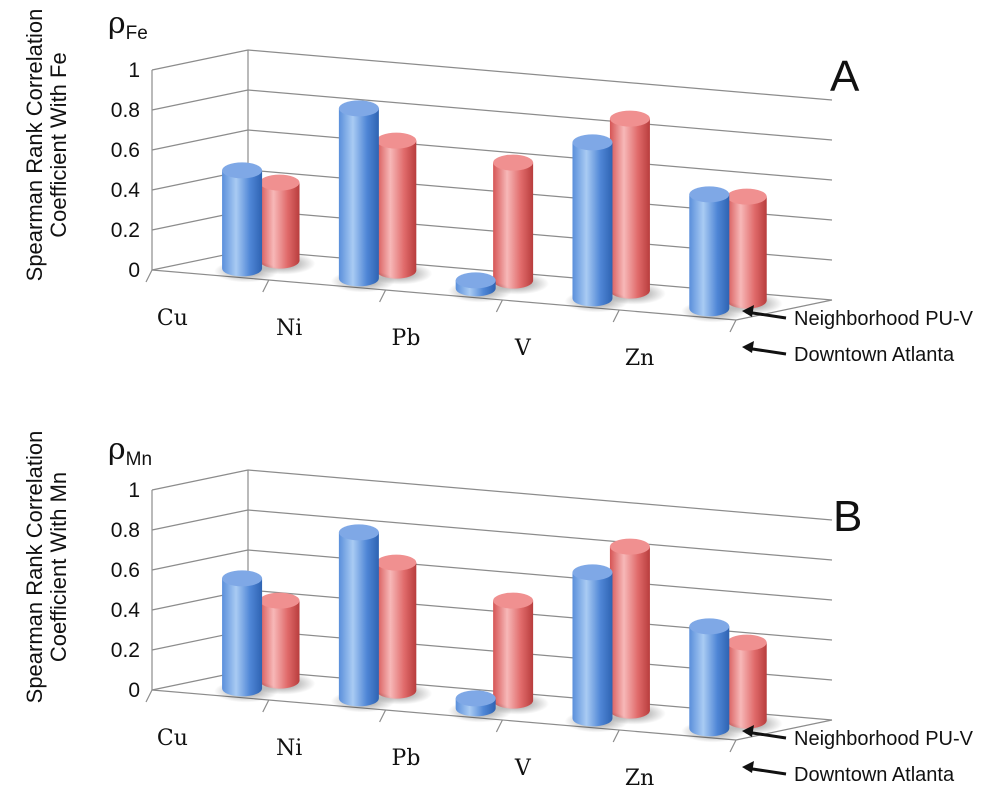  I want to click on panel-label: A, so click(845, 76).